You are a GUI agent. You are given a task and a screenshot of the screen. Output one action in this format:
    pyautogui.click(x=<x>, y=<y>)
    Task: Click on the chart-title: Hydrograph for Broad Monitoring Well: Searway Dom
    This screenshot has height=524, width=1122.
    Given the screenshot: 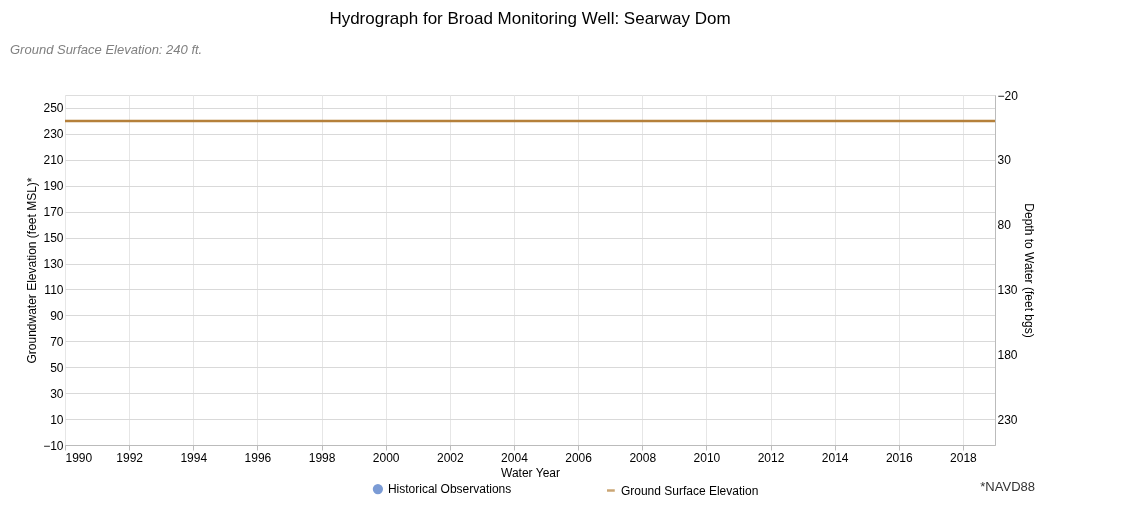 What is the action you would take?
    pyautogui.click(x=530, y=18)
    